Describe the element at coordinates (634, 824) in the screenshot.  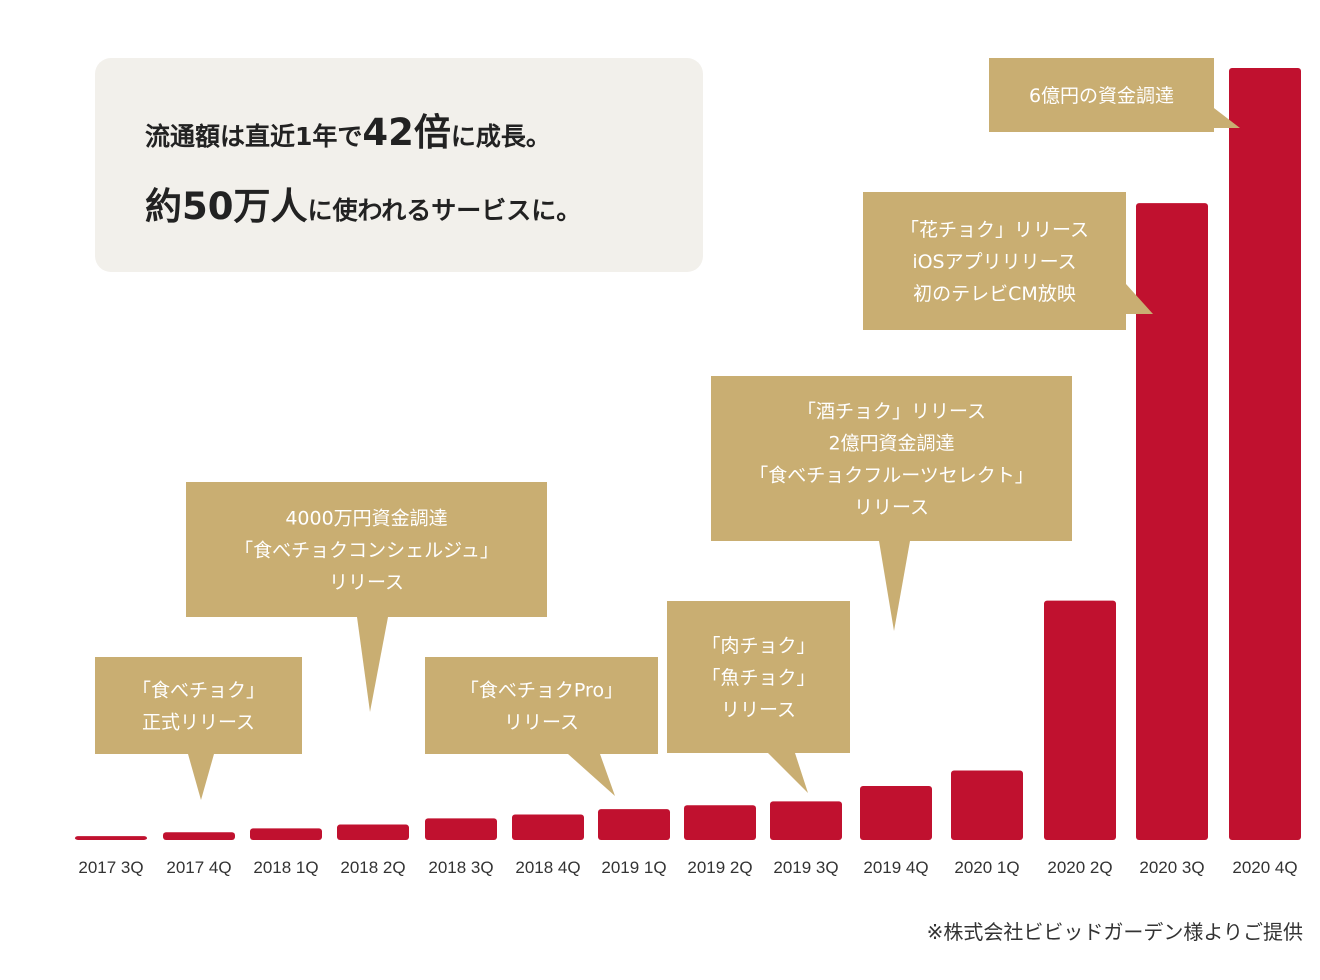
I see `bar-2019-1q` at that location.